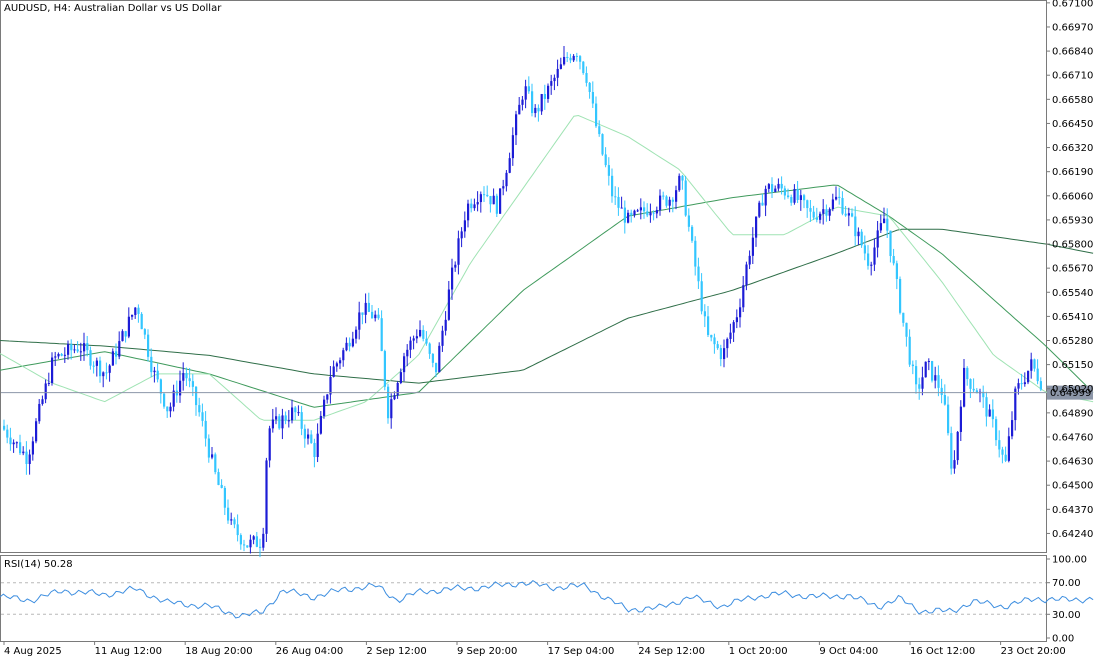  I want to click on price-tick-label: 0.66450, so click(1072, 124).